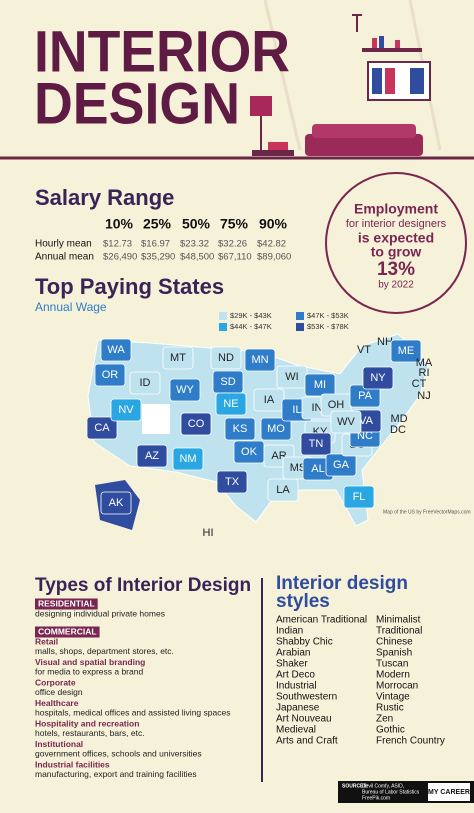 The width and height of the screenshot is (474, 813). Describe the element at coordinates (298, 708) in the screenshot. I see `style-item: Japanese` at that location.